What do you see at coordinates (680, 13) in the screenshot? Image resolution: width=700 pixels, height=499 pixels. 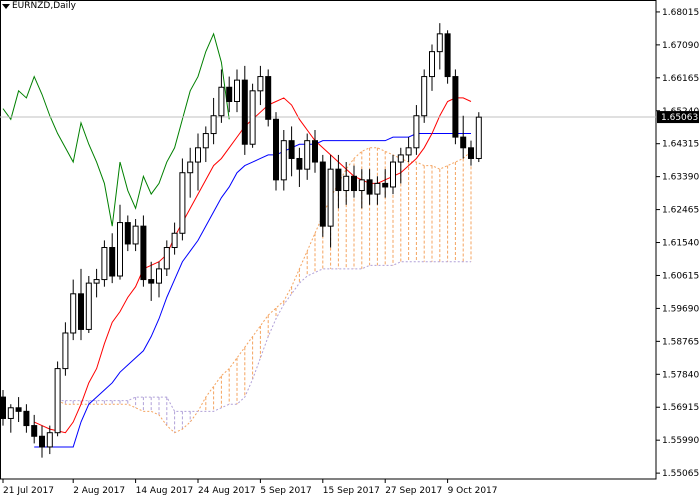 I see `y-tick-label: 1.68015` at bounding box center [680, 13].